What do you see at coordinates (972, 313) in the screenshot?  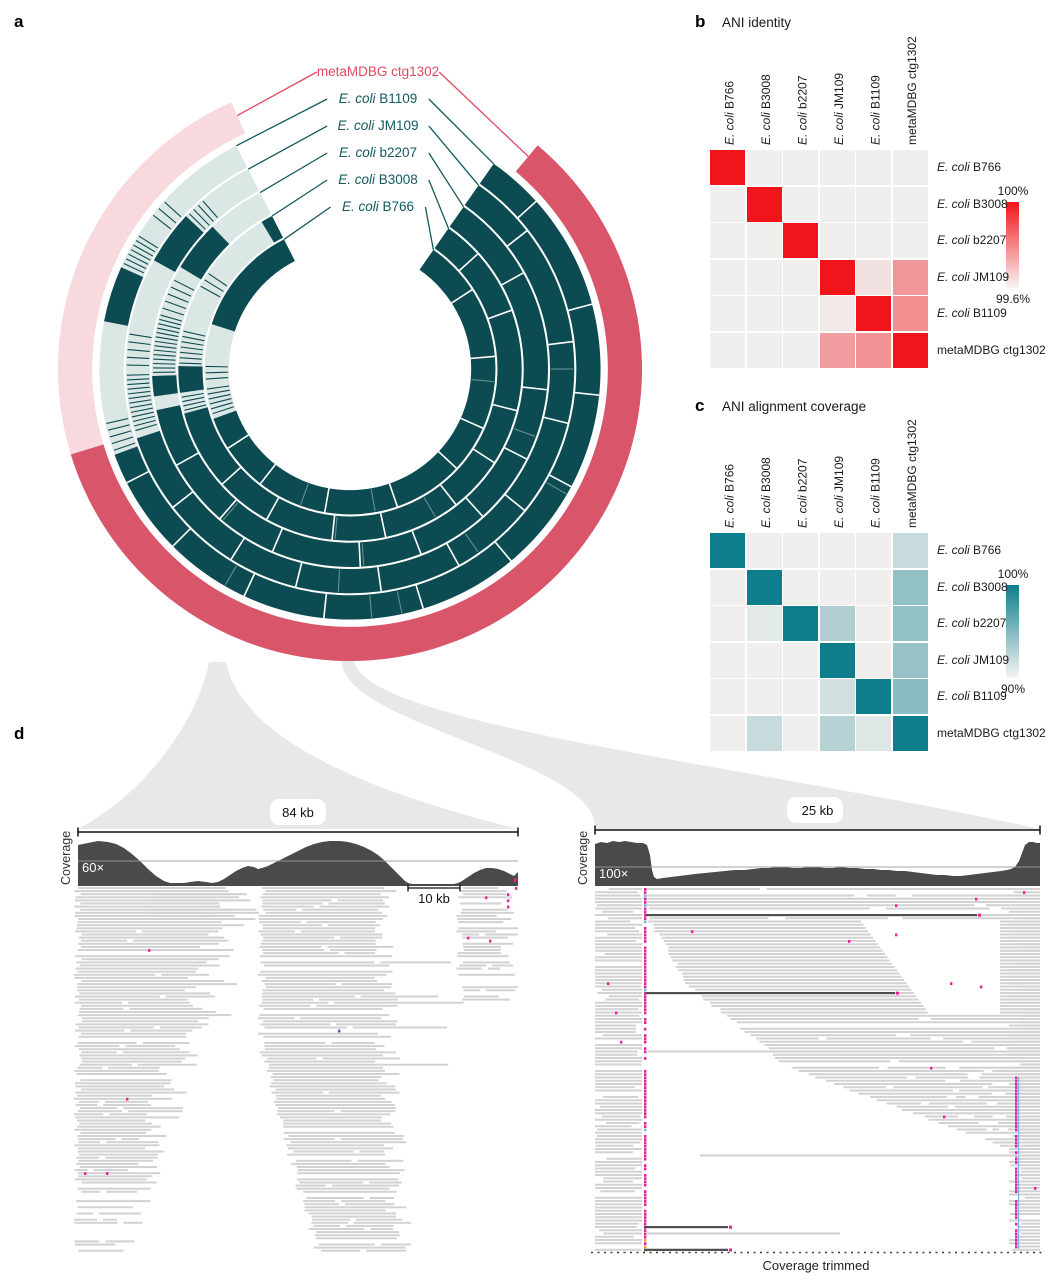 I see `matrix-row-label: E. coli B1109` at bounding box center [972, 313].